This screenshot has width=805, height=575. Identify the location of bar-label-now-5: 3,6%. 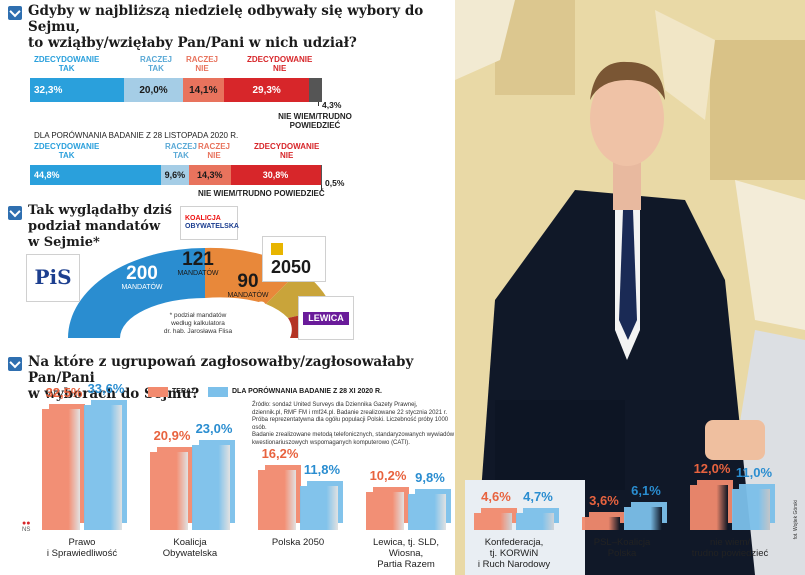
(604, 500).